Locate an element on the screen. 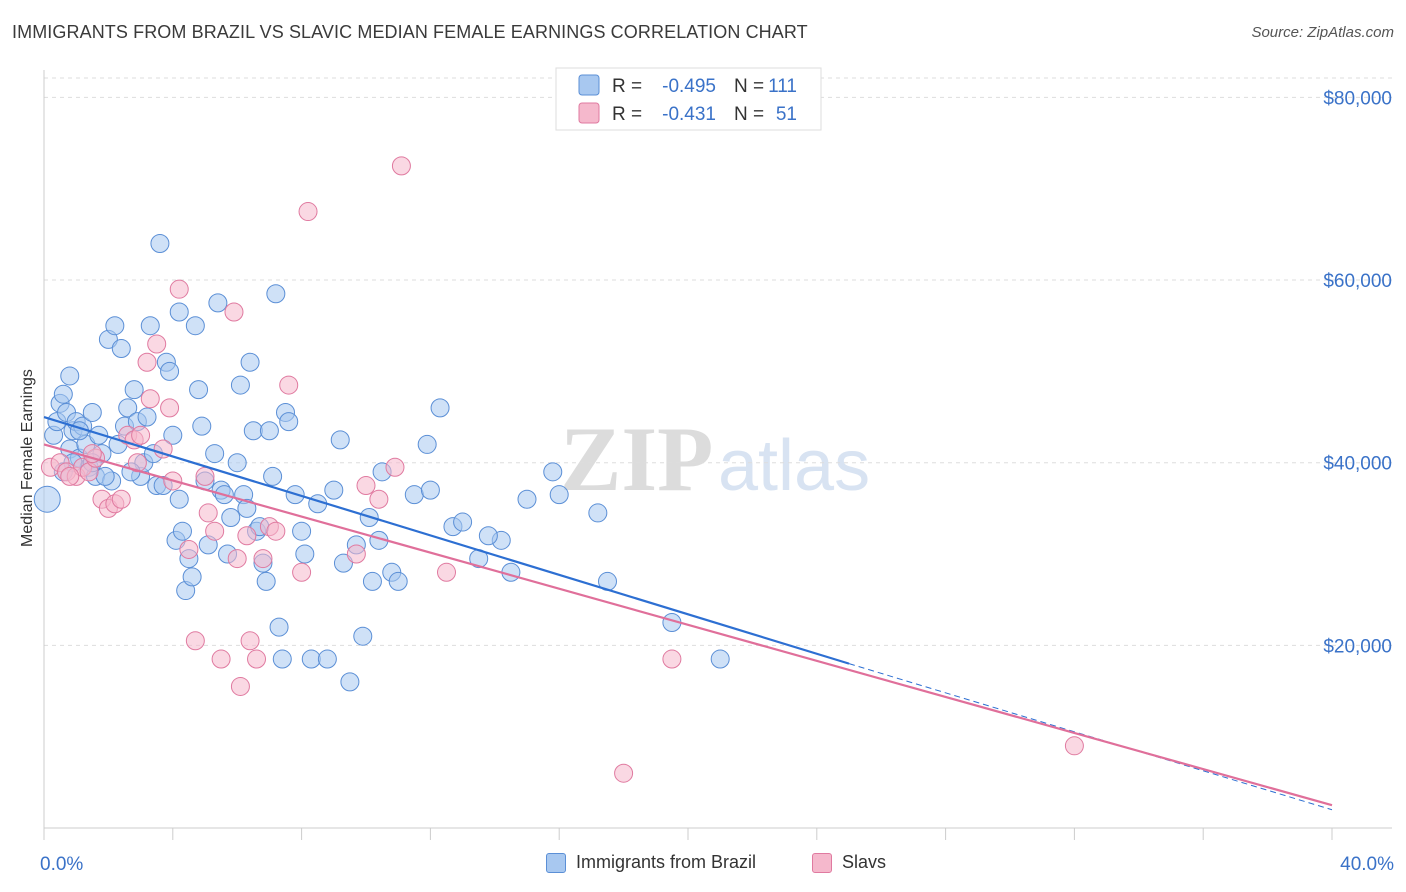 The height and width of the screenshot is (892, 1406). bottom-legend: Immigrants from Brazil Slavs is located at coordinates (703, 864).